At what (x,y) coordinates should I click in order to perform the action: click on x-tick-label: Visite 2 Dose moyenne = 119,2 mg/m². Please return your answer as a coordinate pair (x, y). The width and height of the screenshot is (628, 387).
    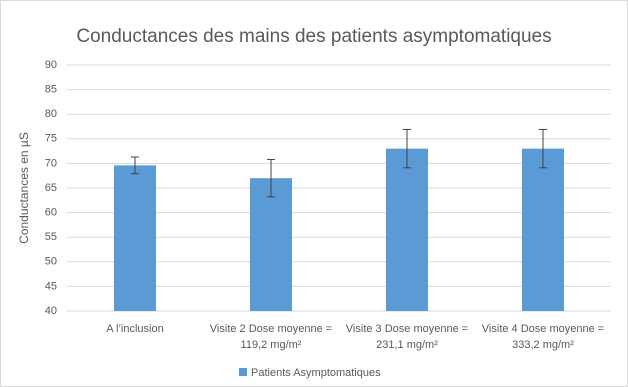
    Looking at the image, I should click on (271, 337).